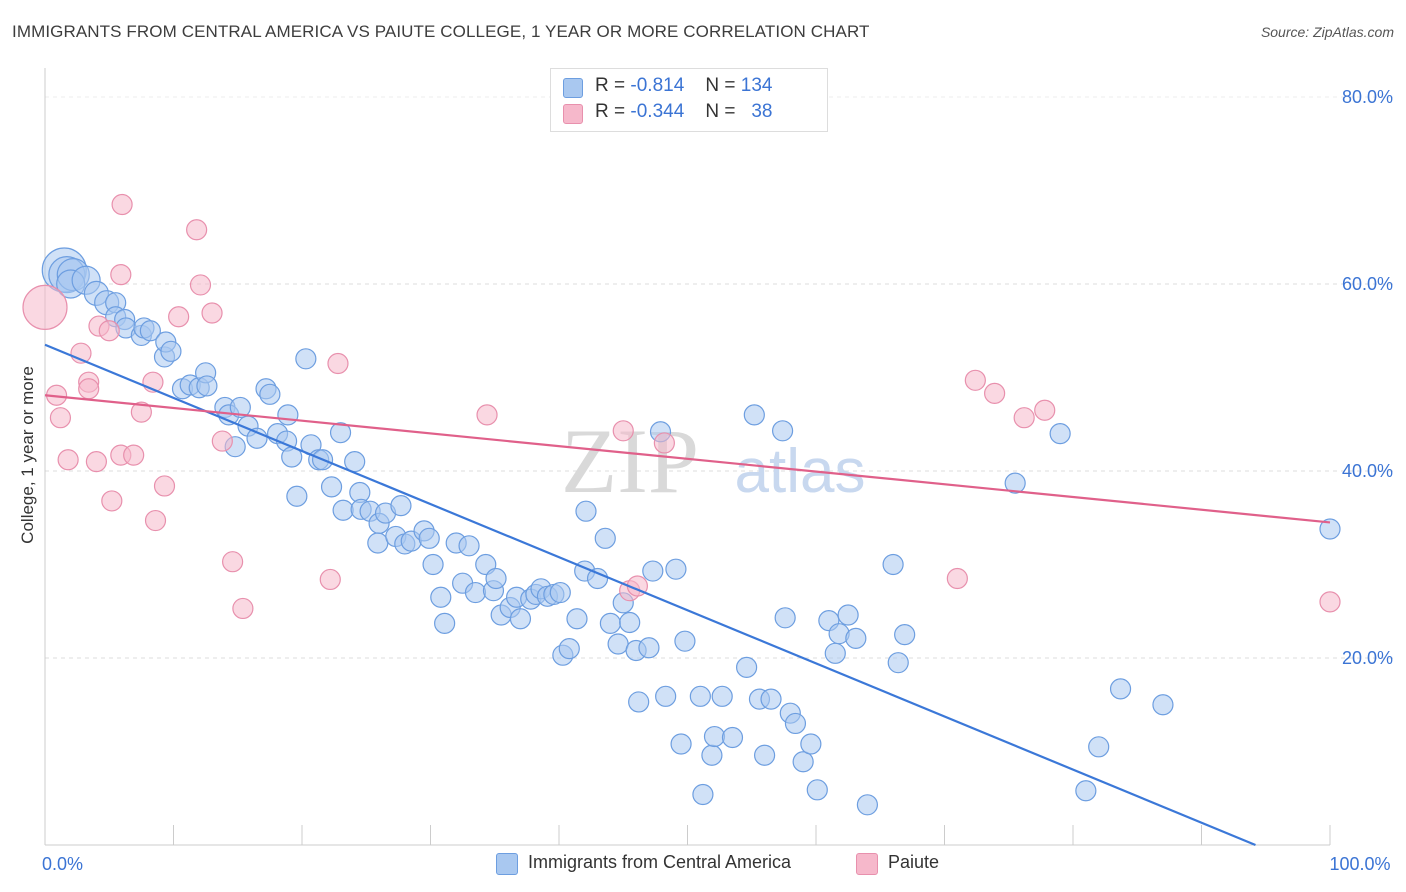  I want to click on legend-label: Paiute, so click(914, 862).